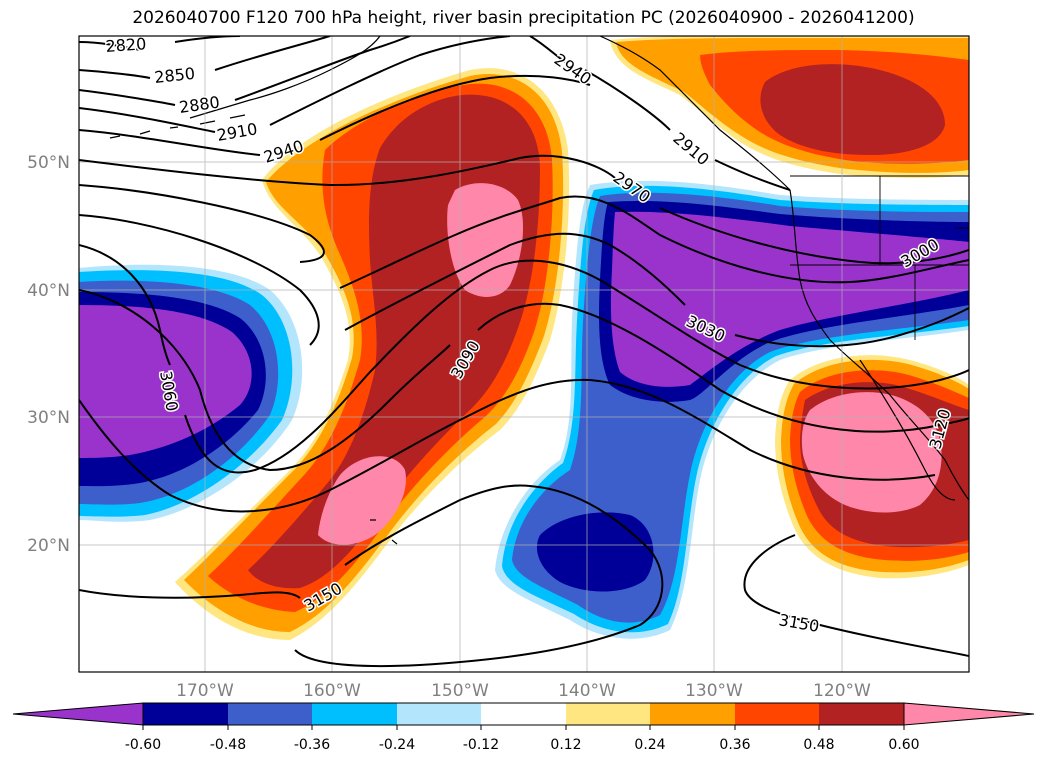 This screenshot has height=765, width=1047. Describe the element at coordinates (48, 354) in the screenshot. I see `lat-labels: 50°N 40°N 30°N 20°N` at that location.